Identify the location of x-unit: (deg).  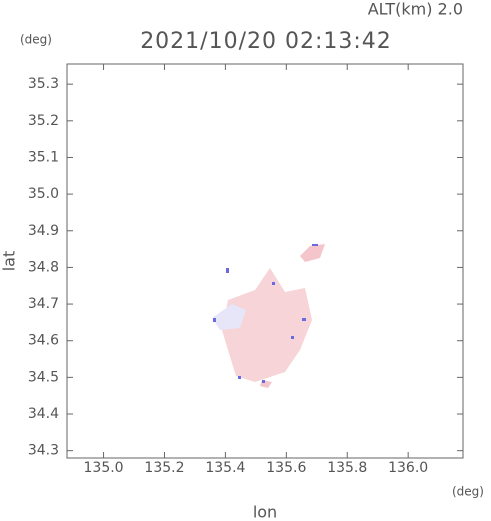
(468, 492).